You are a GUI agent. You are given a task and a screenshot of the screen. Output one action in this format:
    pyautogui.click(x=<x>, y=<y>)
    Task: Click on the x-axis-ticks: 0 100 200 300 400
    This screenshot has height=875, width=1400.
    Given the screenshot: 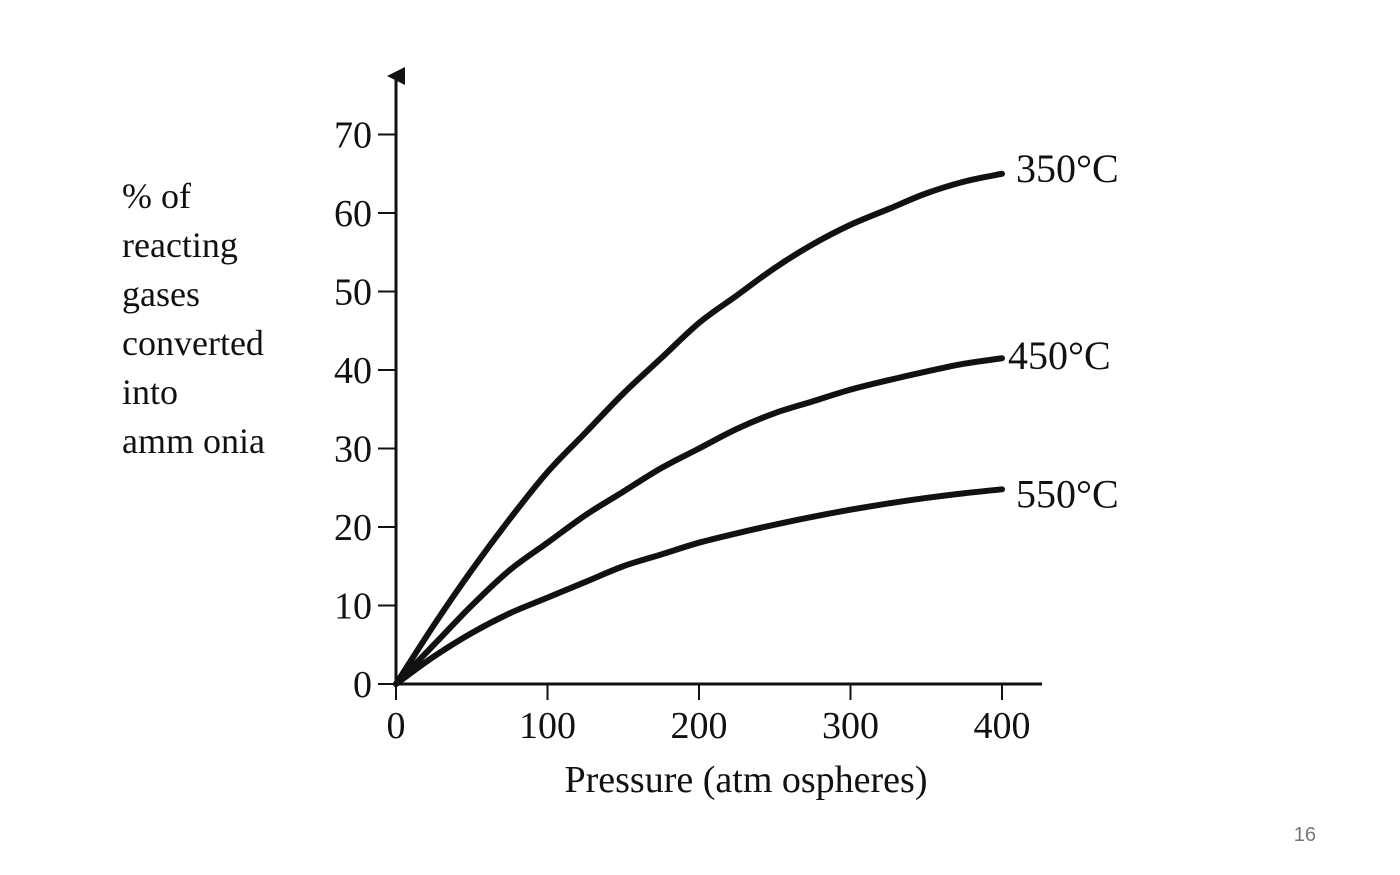 What is the action you would take?
    pyautogui.click(x=709, y=715)
    